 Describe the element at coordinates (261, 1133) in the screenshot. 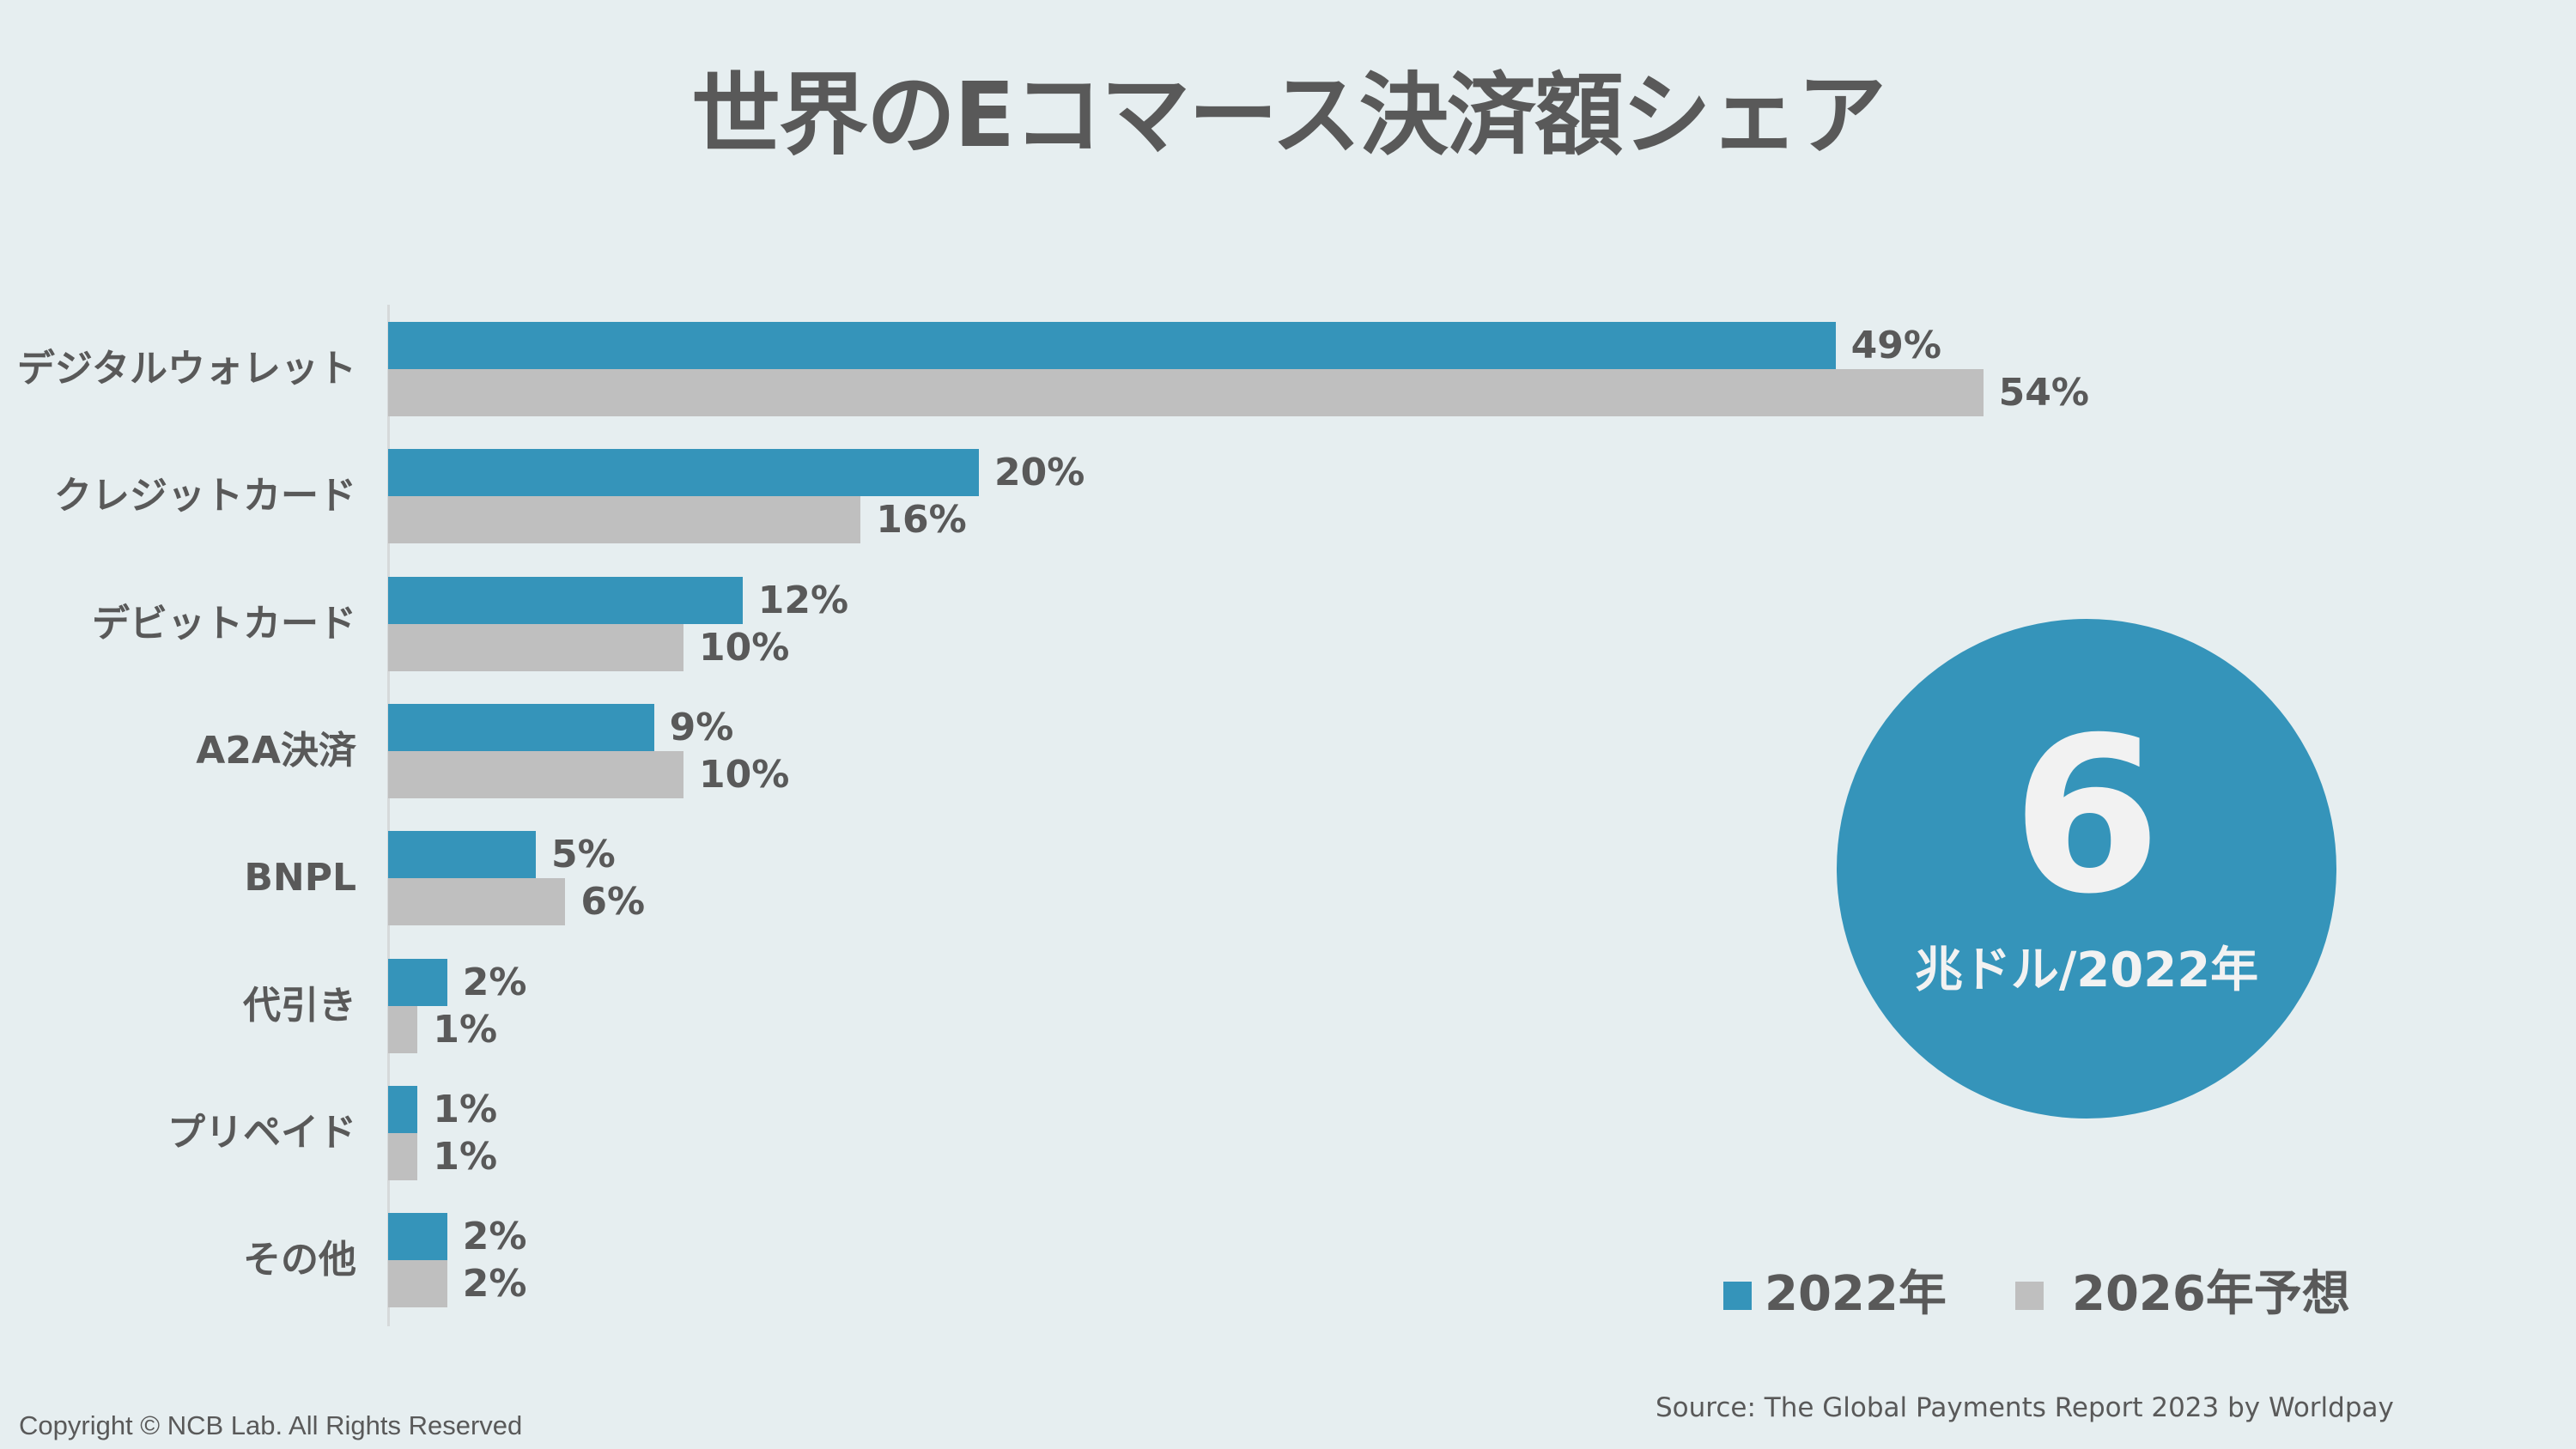

I see `category-label: プリペイド` at that location.